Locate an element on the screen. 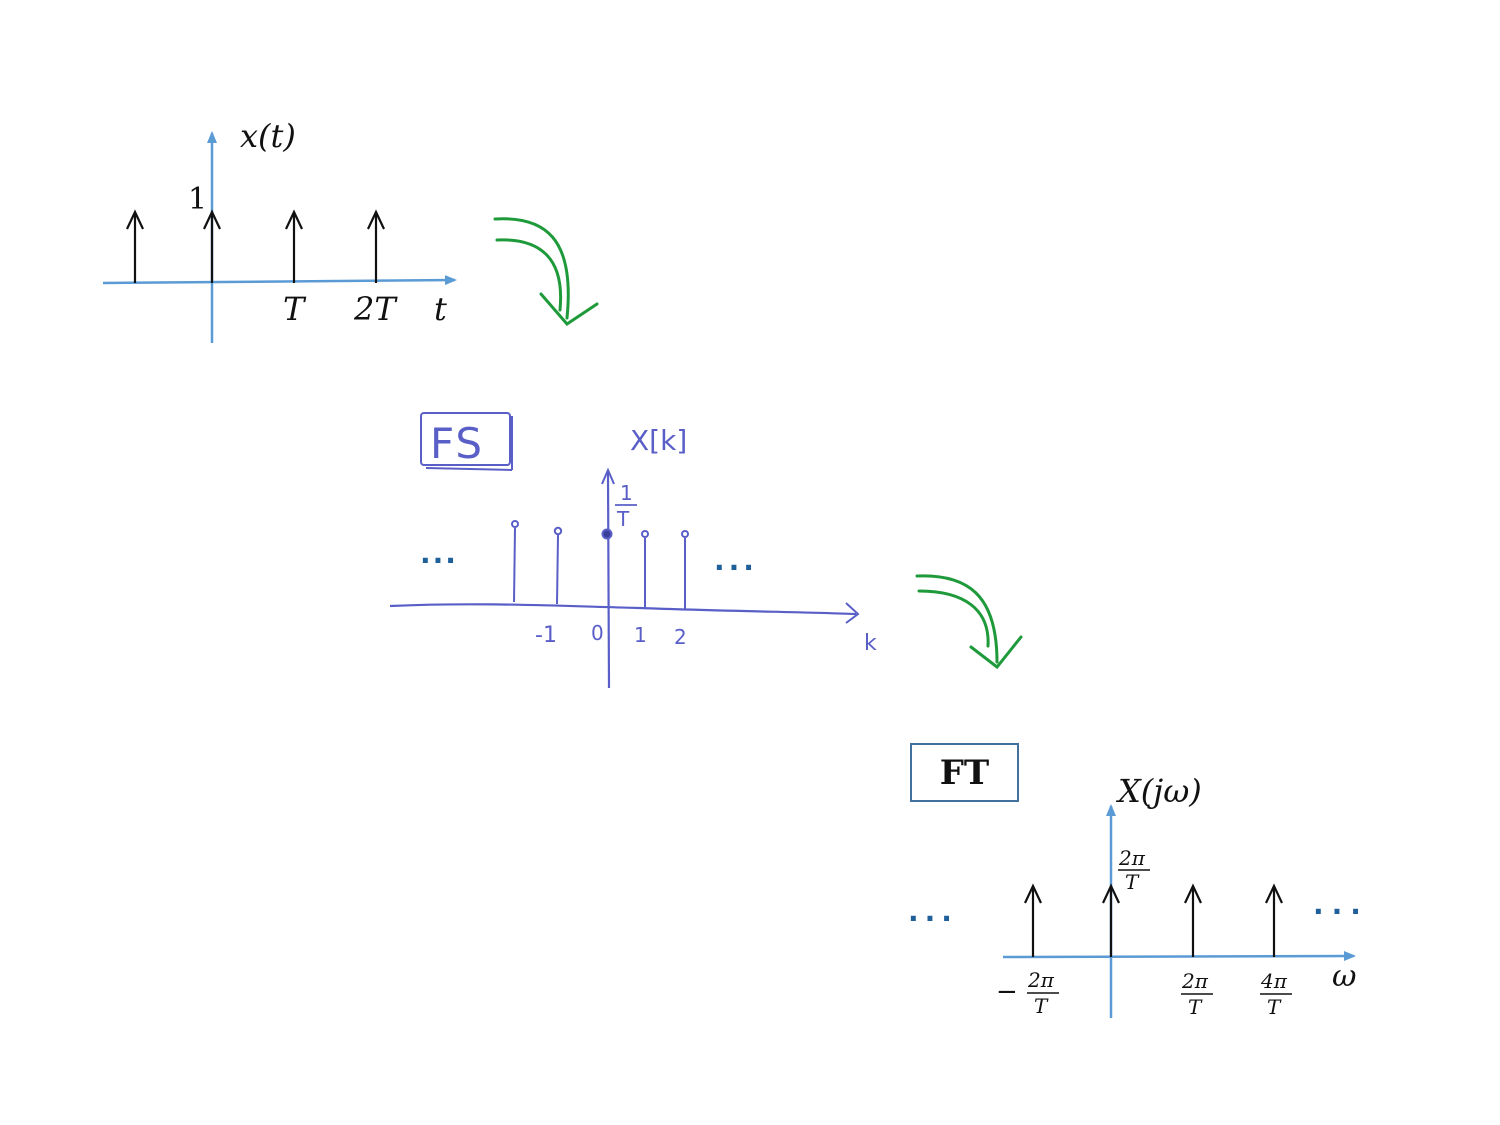  time-amplitude-label: 1 is located at coordinates (197, 199).